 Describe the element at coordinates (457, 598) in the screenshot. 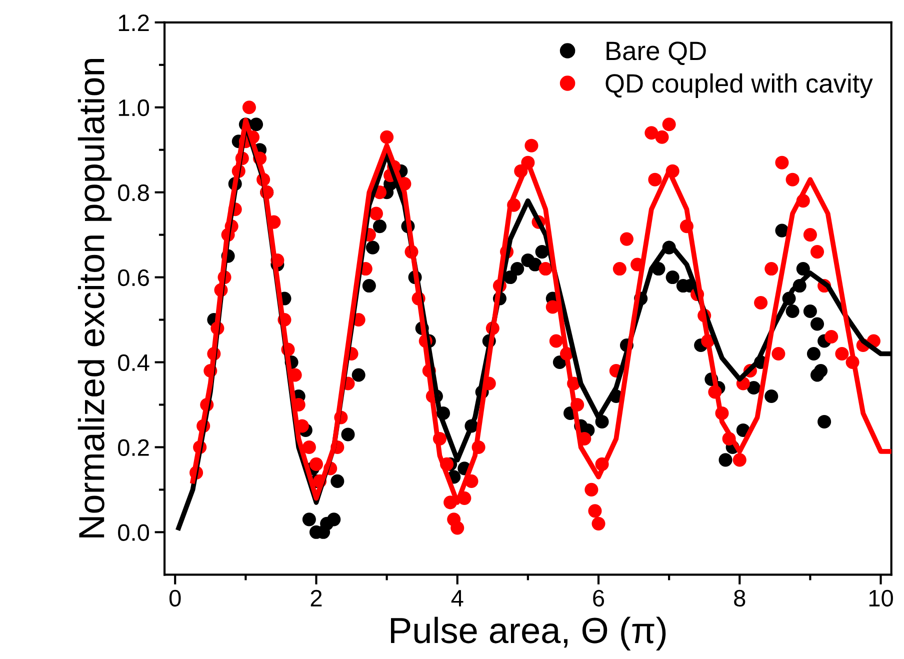

I see `x-tick-label: 4` at that location.